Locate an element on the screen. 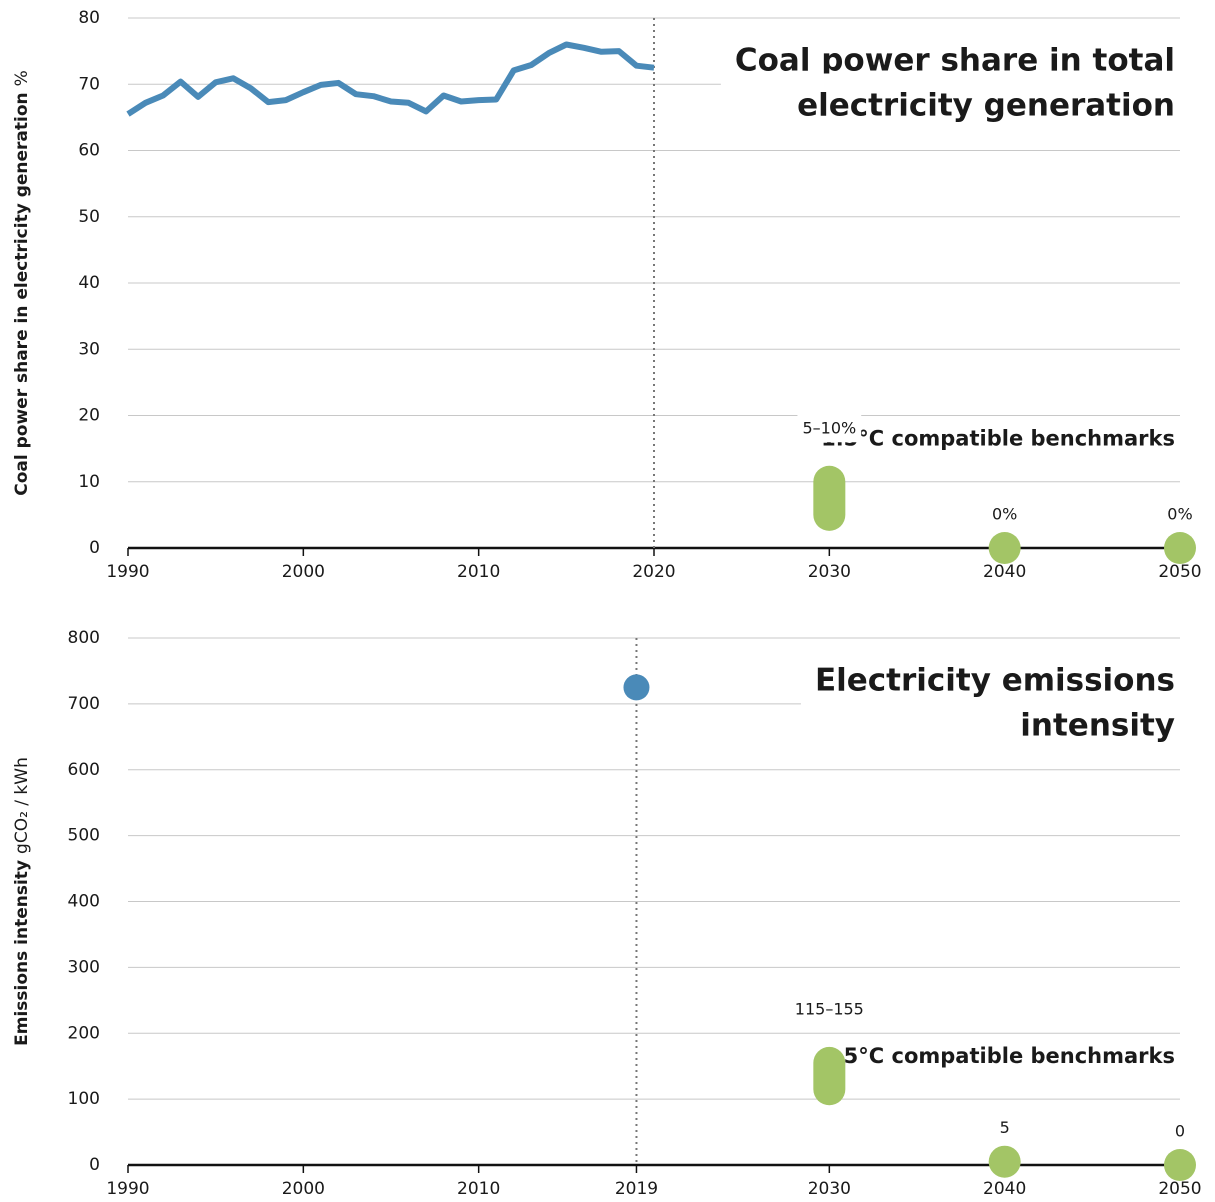 This screenshot has width=1215, height=1202. chart-title: electricity generation is located at coordinates (986, 106).